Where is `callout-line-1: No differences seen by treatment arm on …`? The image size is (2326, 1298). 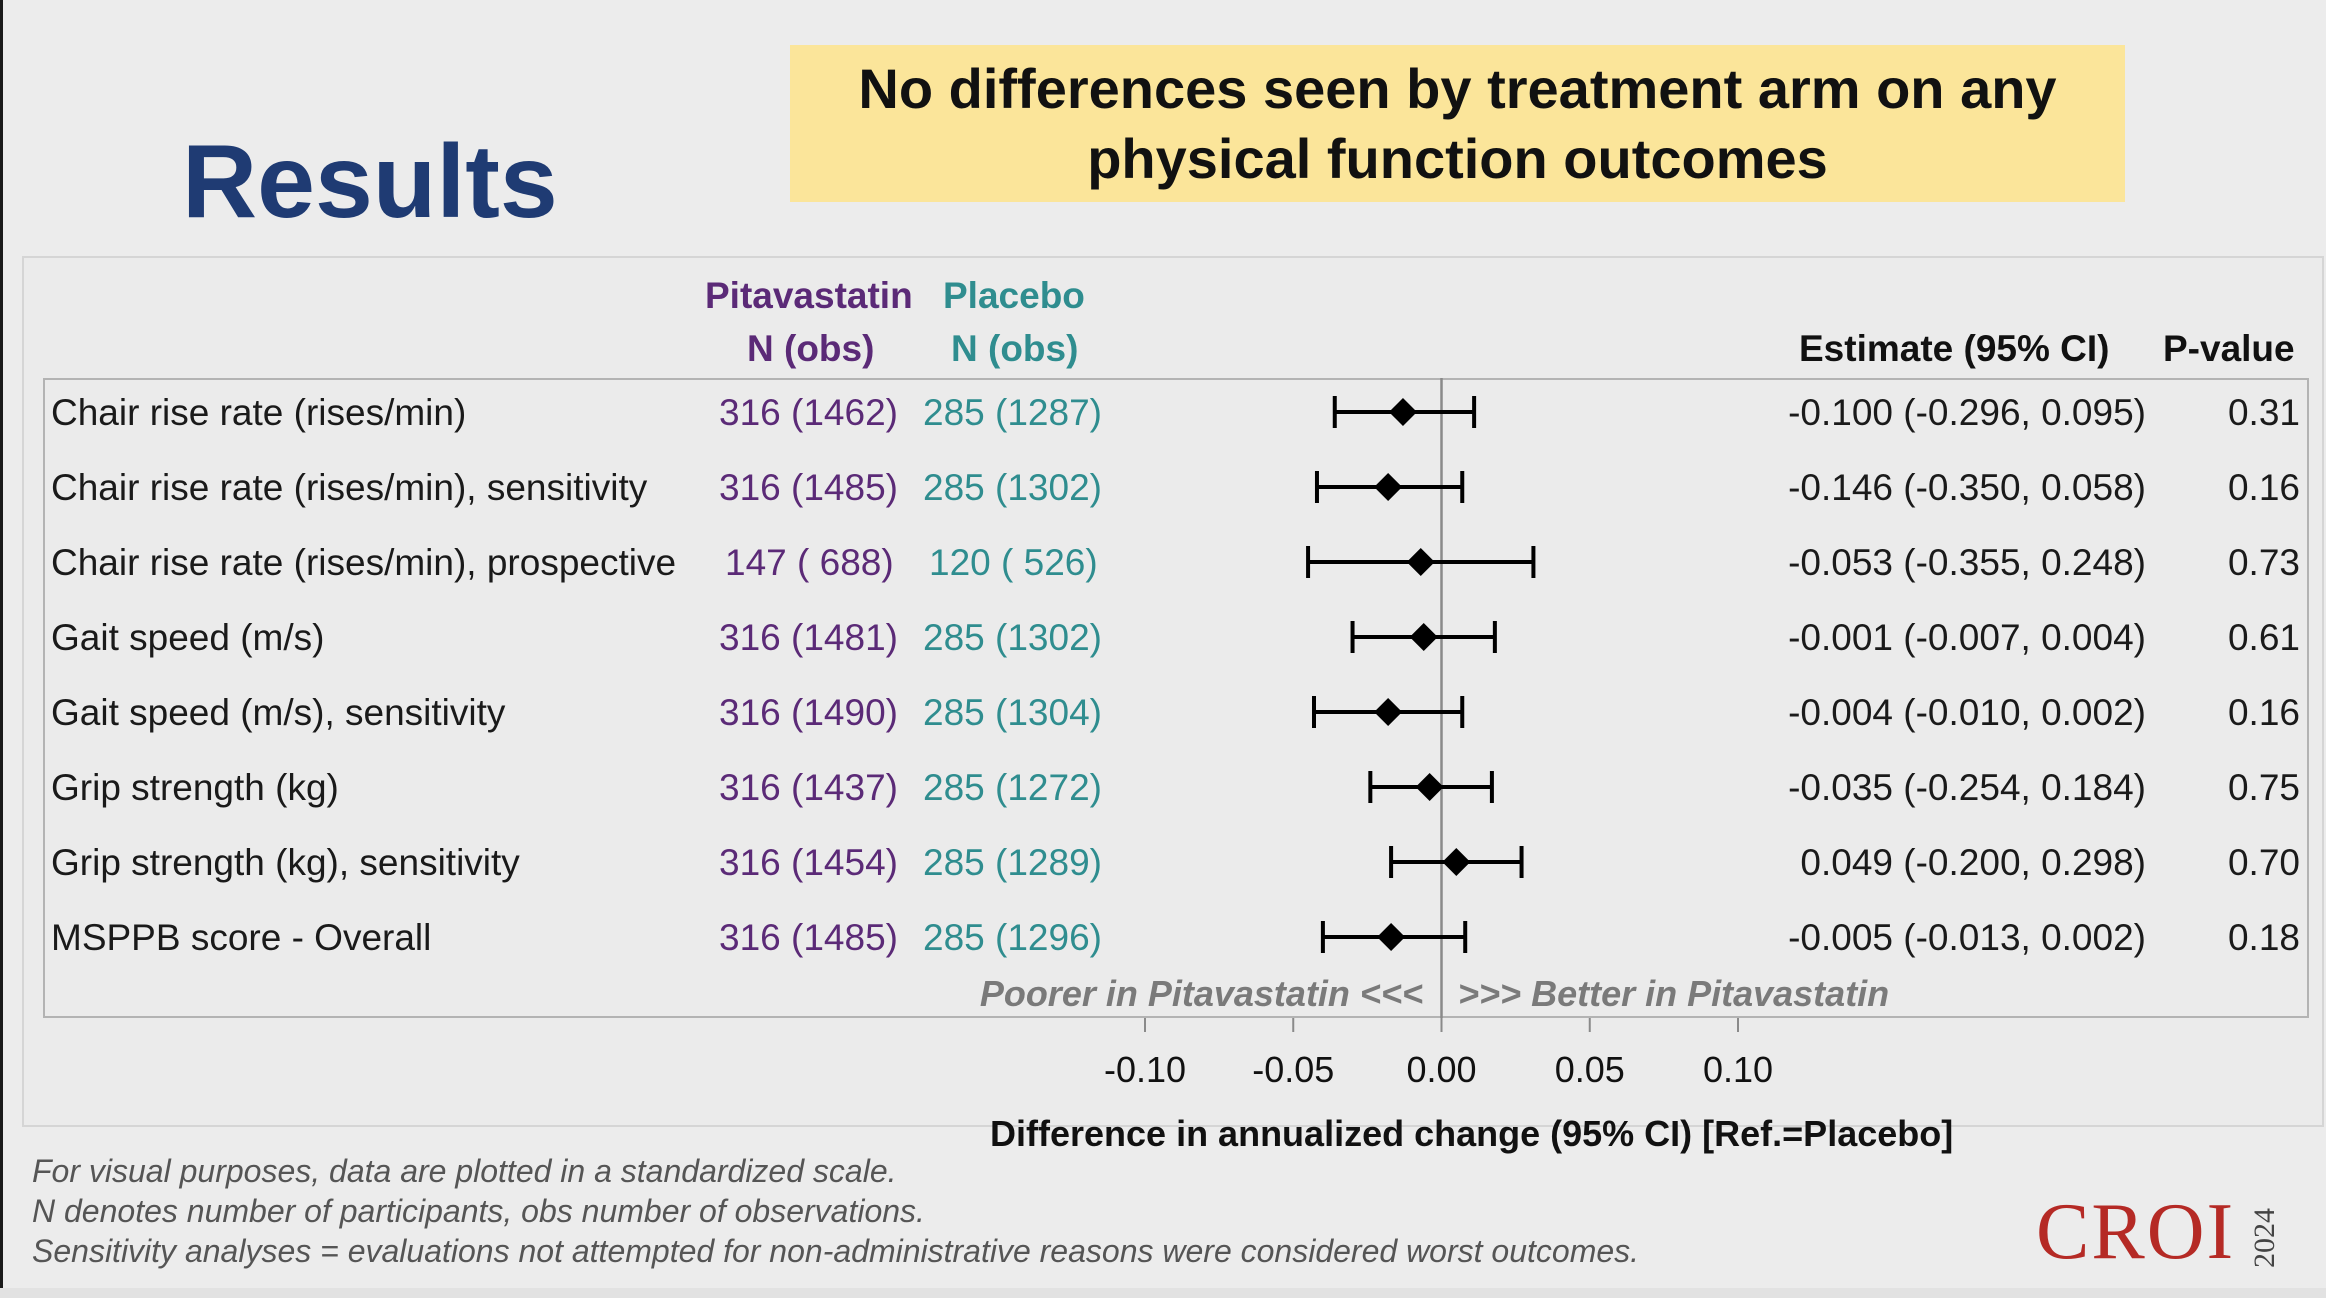
callout-line-1: No differences seen by treatment arm on … is located at coordinates (1457, 88).